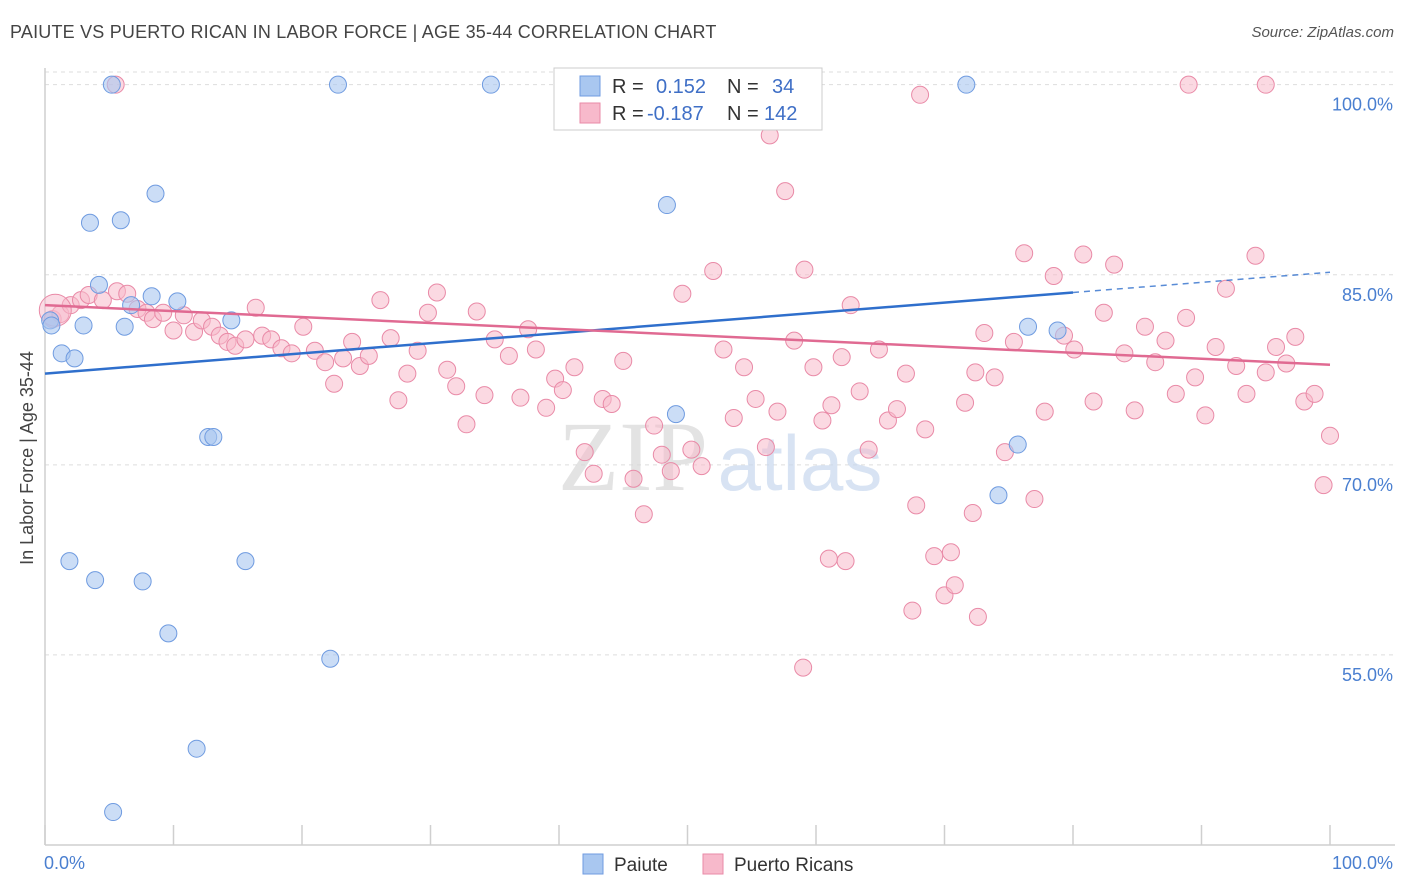 This screenshot has height=892, width=1406. Describe the element at coordinates (800, 463) in the screenshot. I see `watermark-atlas: atlas` at that location.